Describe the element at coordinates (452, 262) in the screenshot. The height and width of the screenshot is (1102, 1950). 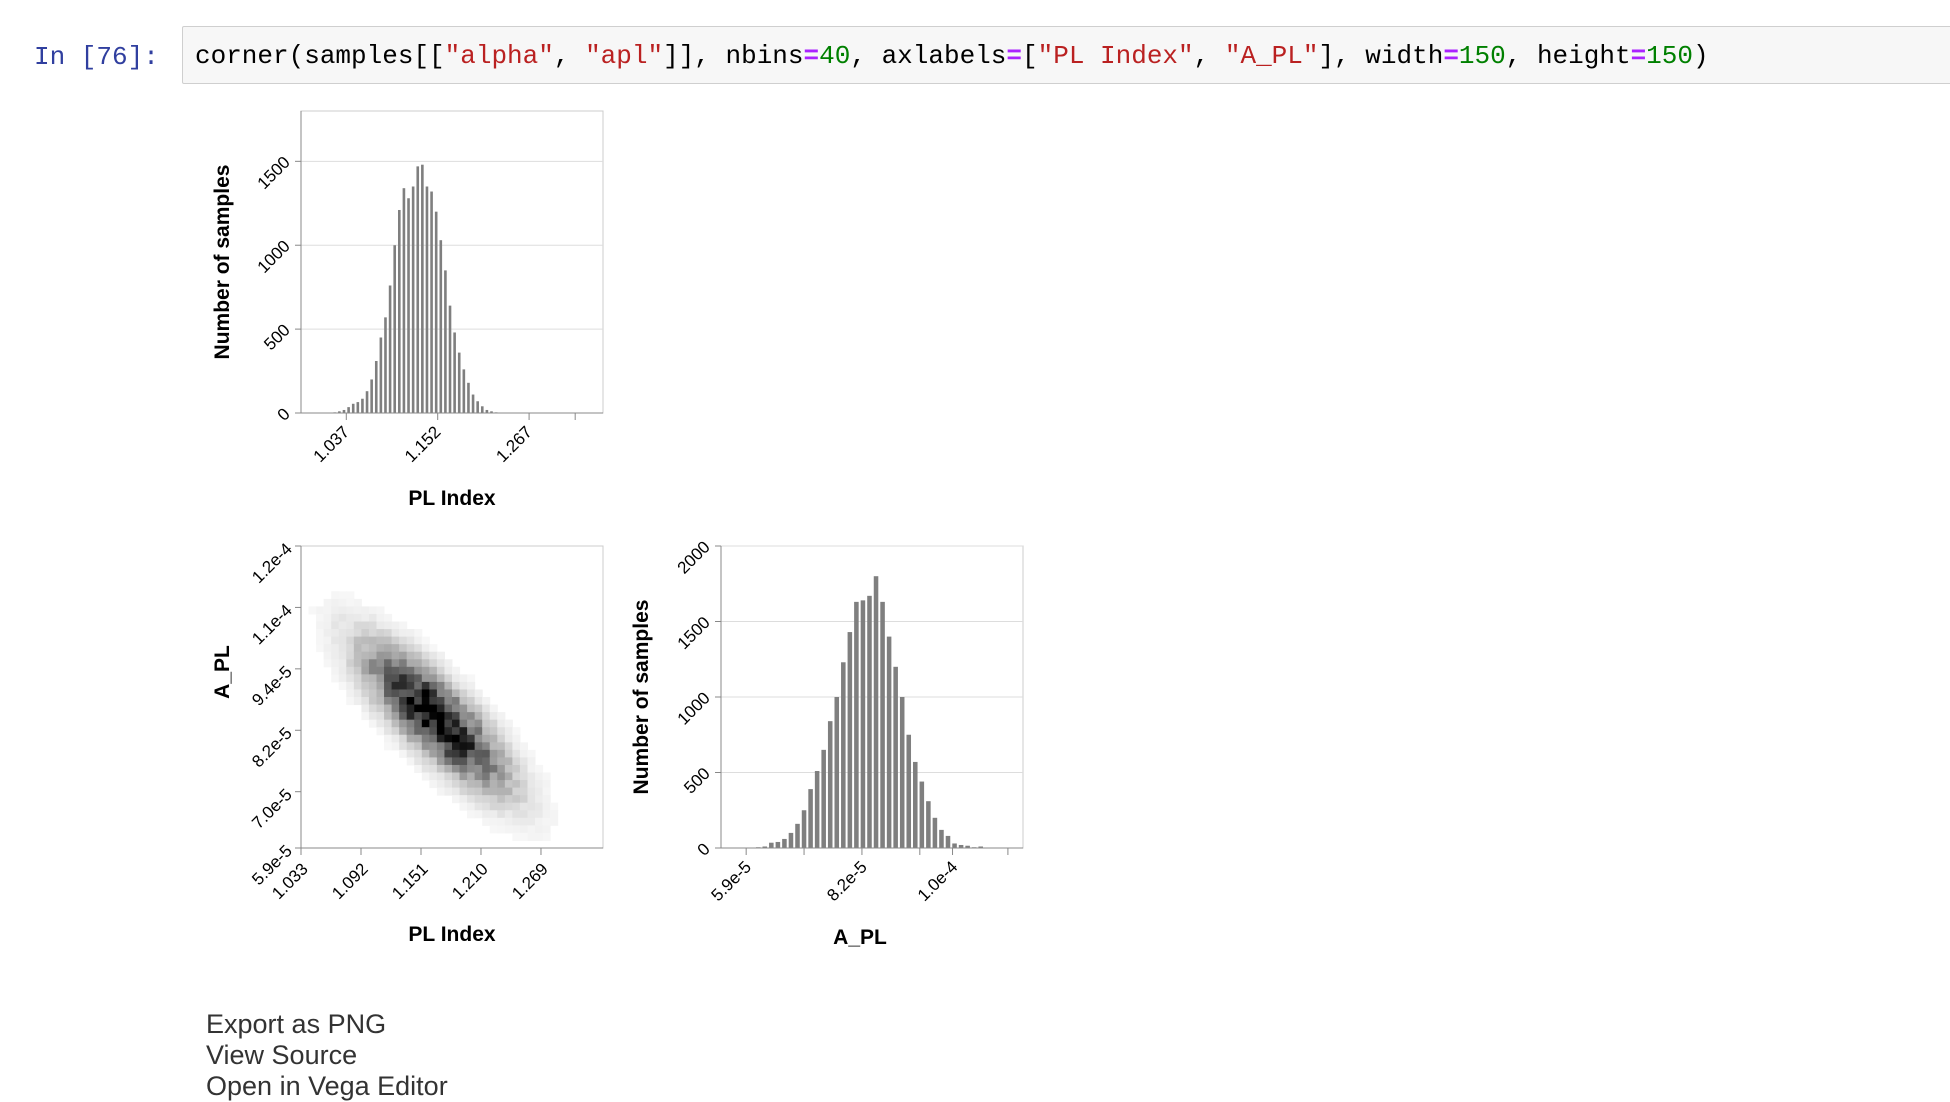
I see `plot-frame` at that location.